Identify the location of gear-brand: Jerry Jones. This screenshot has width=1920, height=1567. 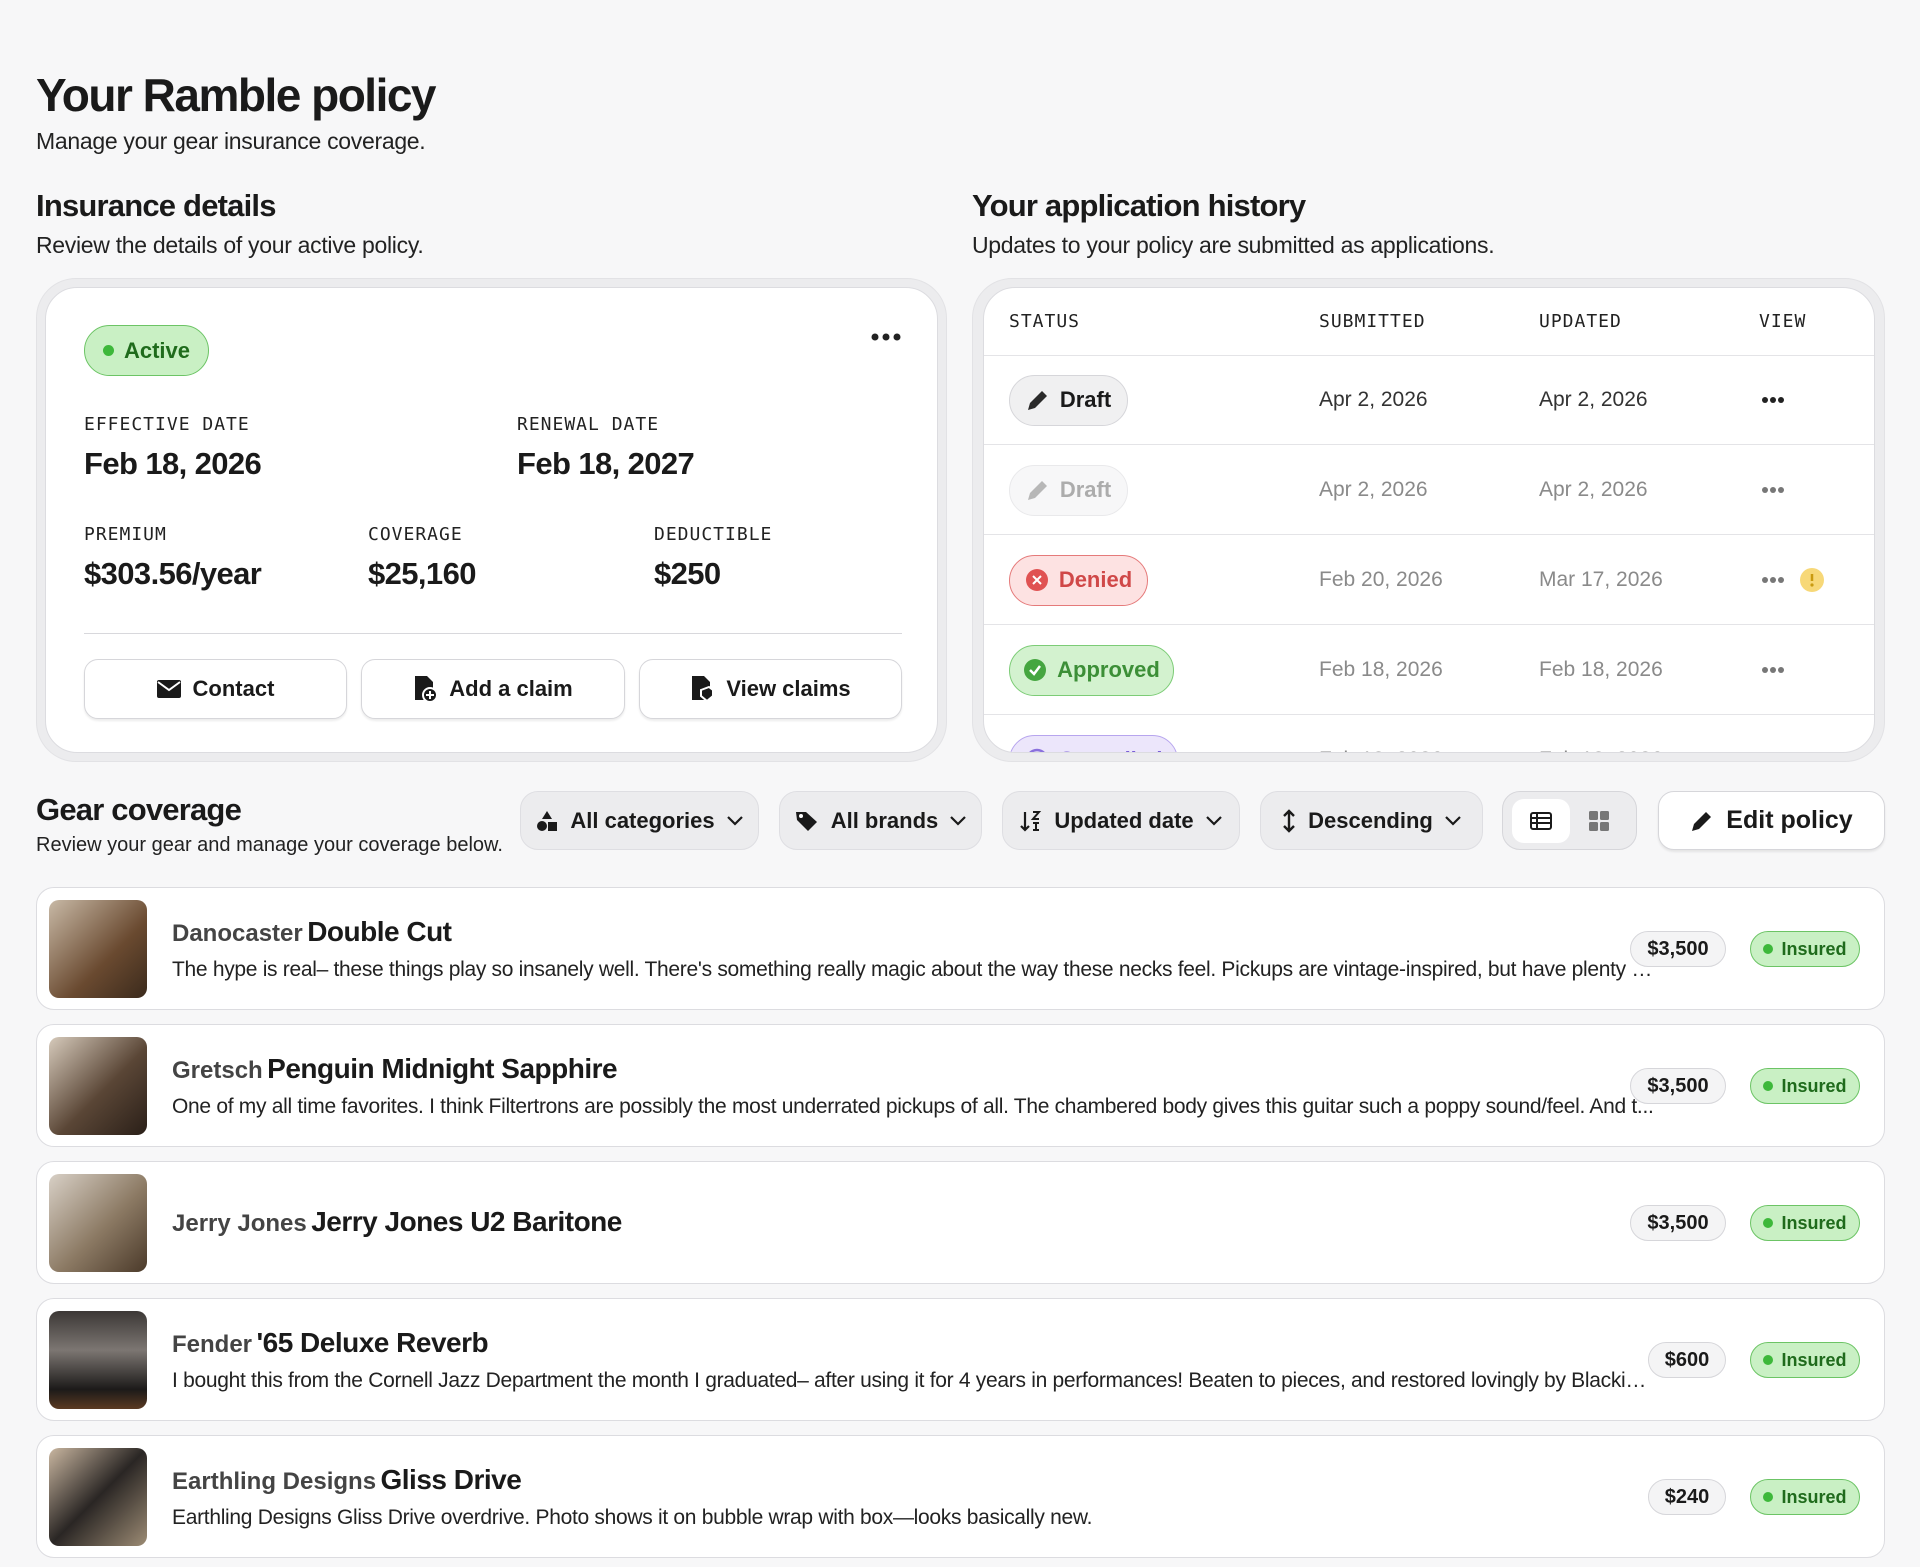
(239, 1223).